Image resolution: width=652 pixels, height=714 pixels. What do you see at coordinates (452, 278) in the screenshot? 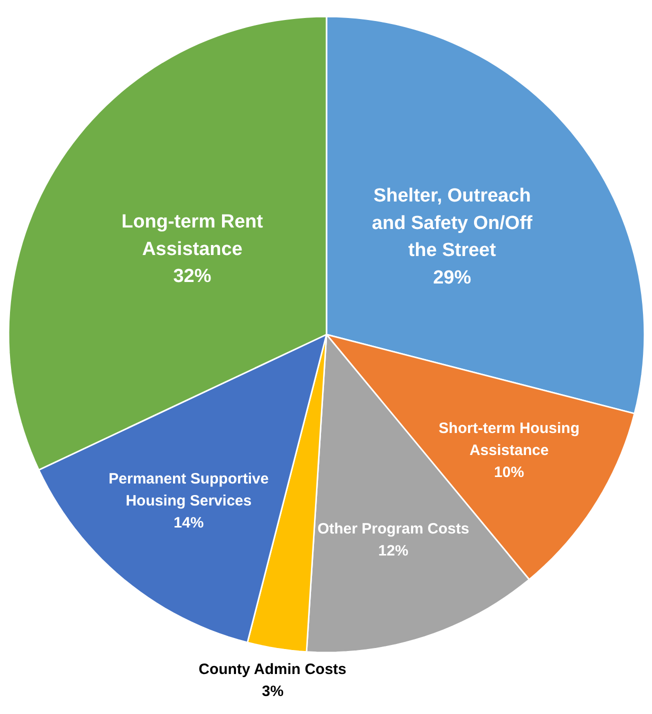
I see `data-label: 29%` at bounding box center [452, 278].